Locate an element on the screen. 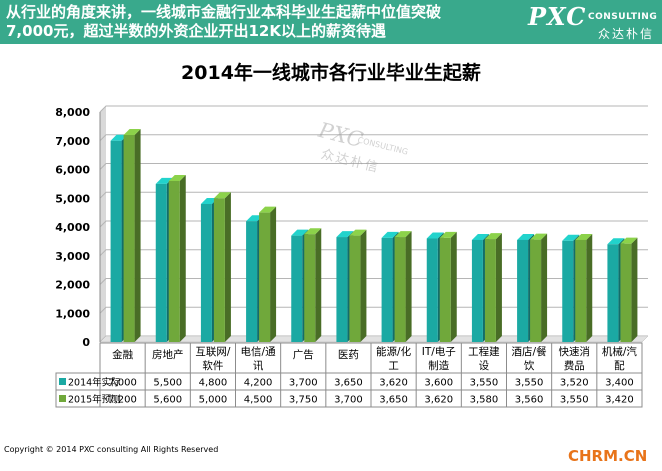 Image resolution: width=662 pixels, height=471 pixels. data-label: 7,000 is located at coordinates (122, 383).